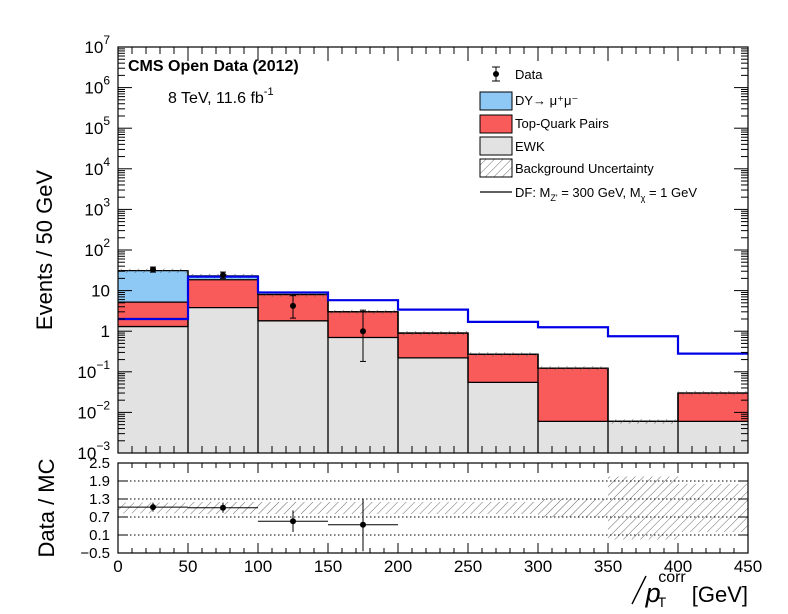 This screenshot has width=788, height=614. Describe the element at coordinates (696, 589) in the screenshot. I see `x-axis-title: pTcorr [GeV]` at that location.